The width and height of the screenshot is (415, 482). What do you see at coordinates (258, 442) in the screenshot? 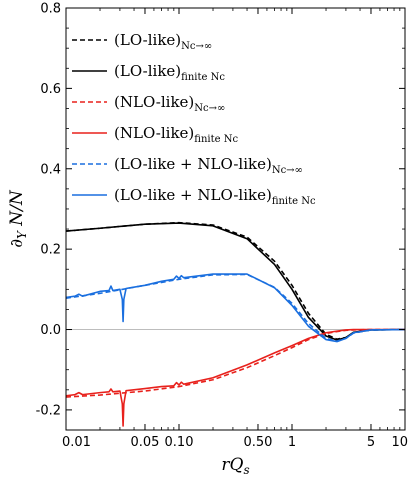
I see `x-tick-label: 0.50` at bounding box center [258, 442].